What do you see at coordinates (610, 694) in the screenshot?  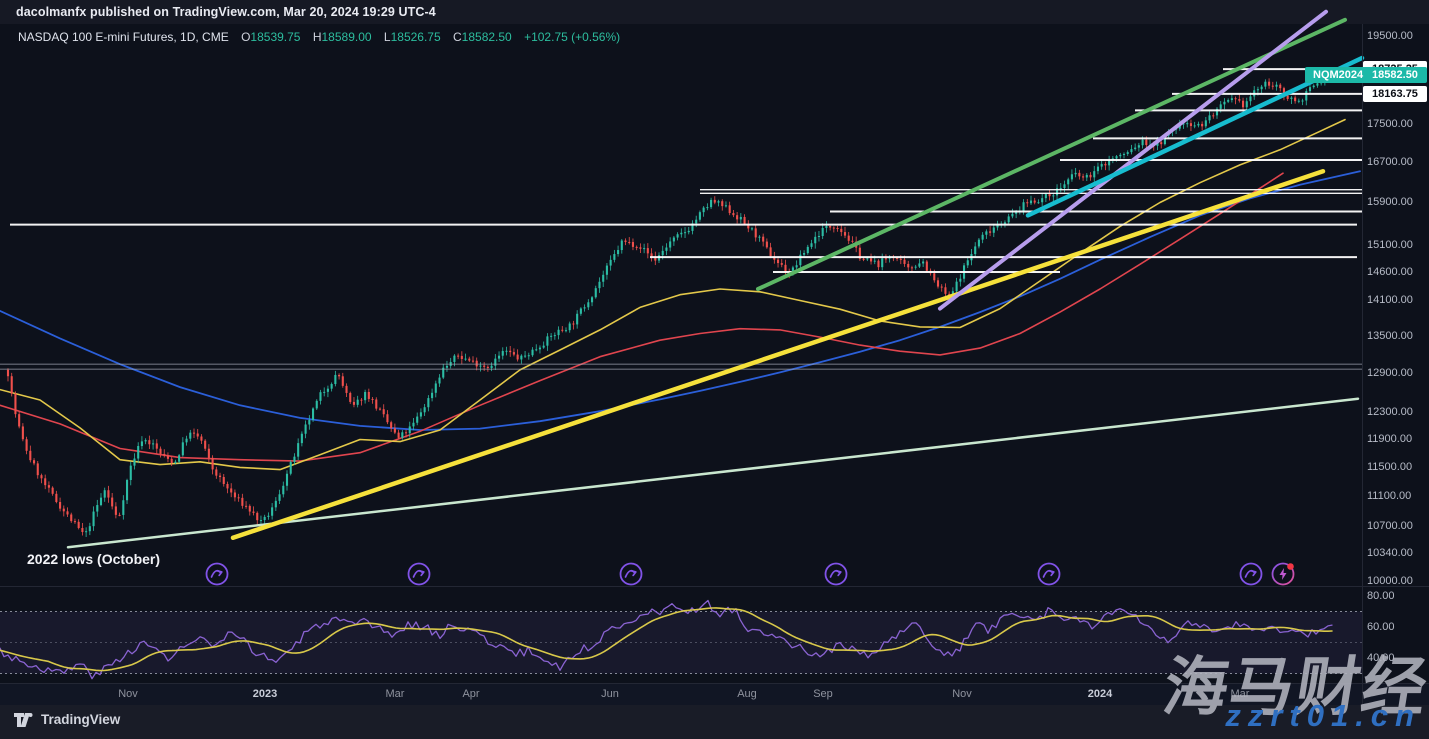 I see `time-axis-label: Jun` at bounding box center [610, 694].